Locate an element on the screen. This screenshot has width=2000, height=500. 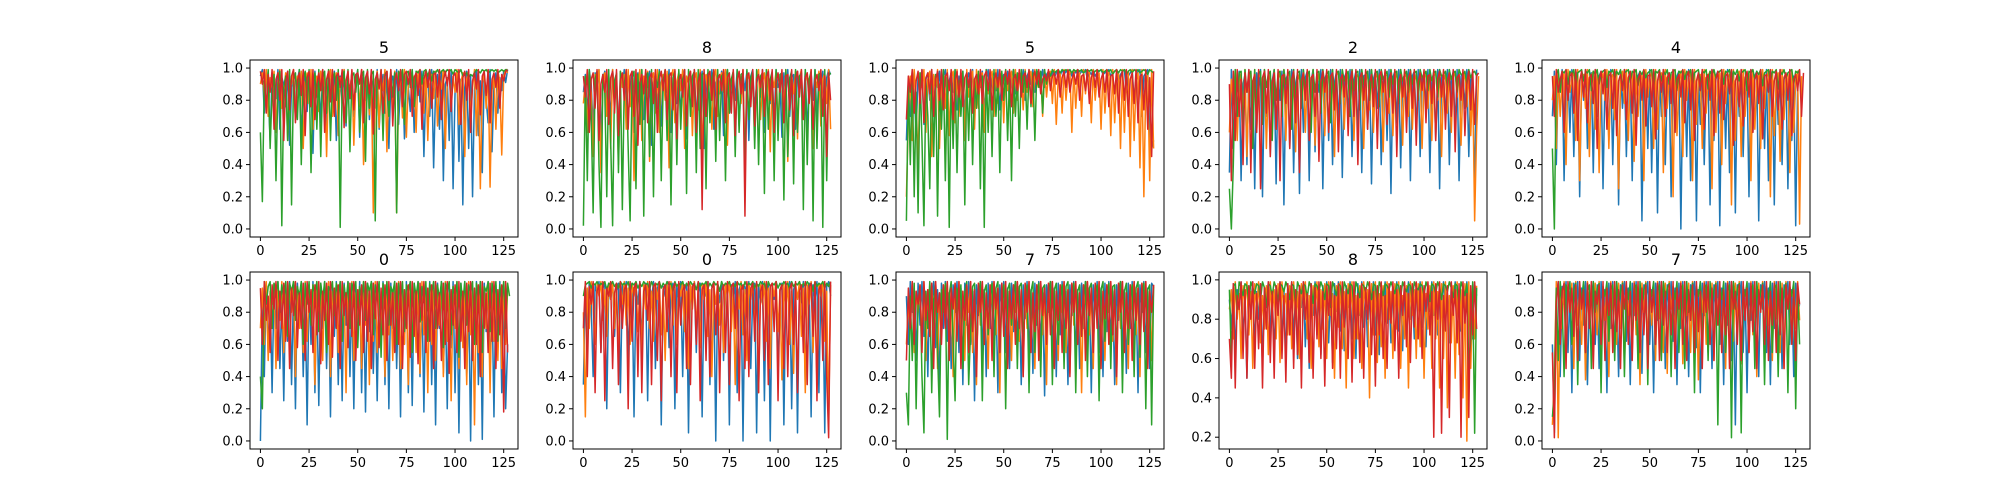
subplot-5: 0 25 50 75 100 125 0.0 0.2 0.4 0.6 0.8 1.0 0 is located at coordinates (370, 360).